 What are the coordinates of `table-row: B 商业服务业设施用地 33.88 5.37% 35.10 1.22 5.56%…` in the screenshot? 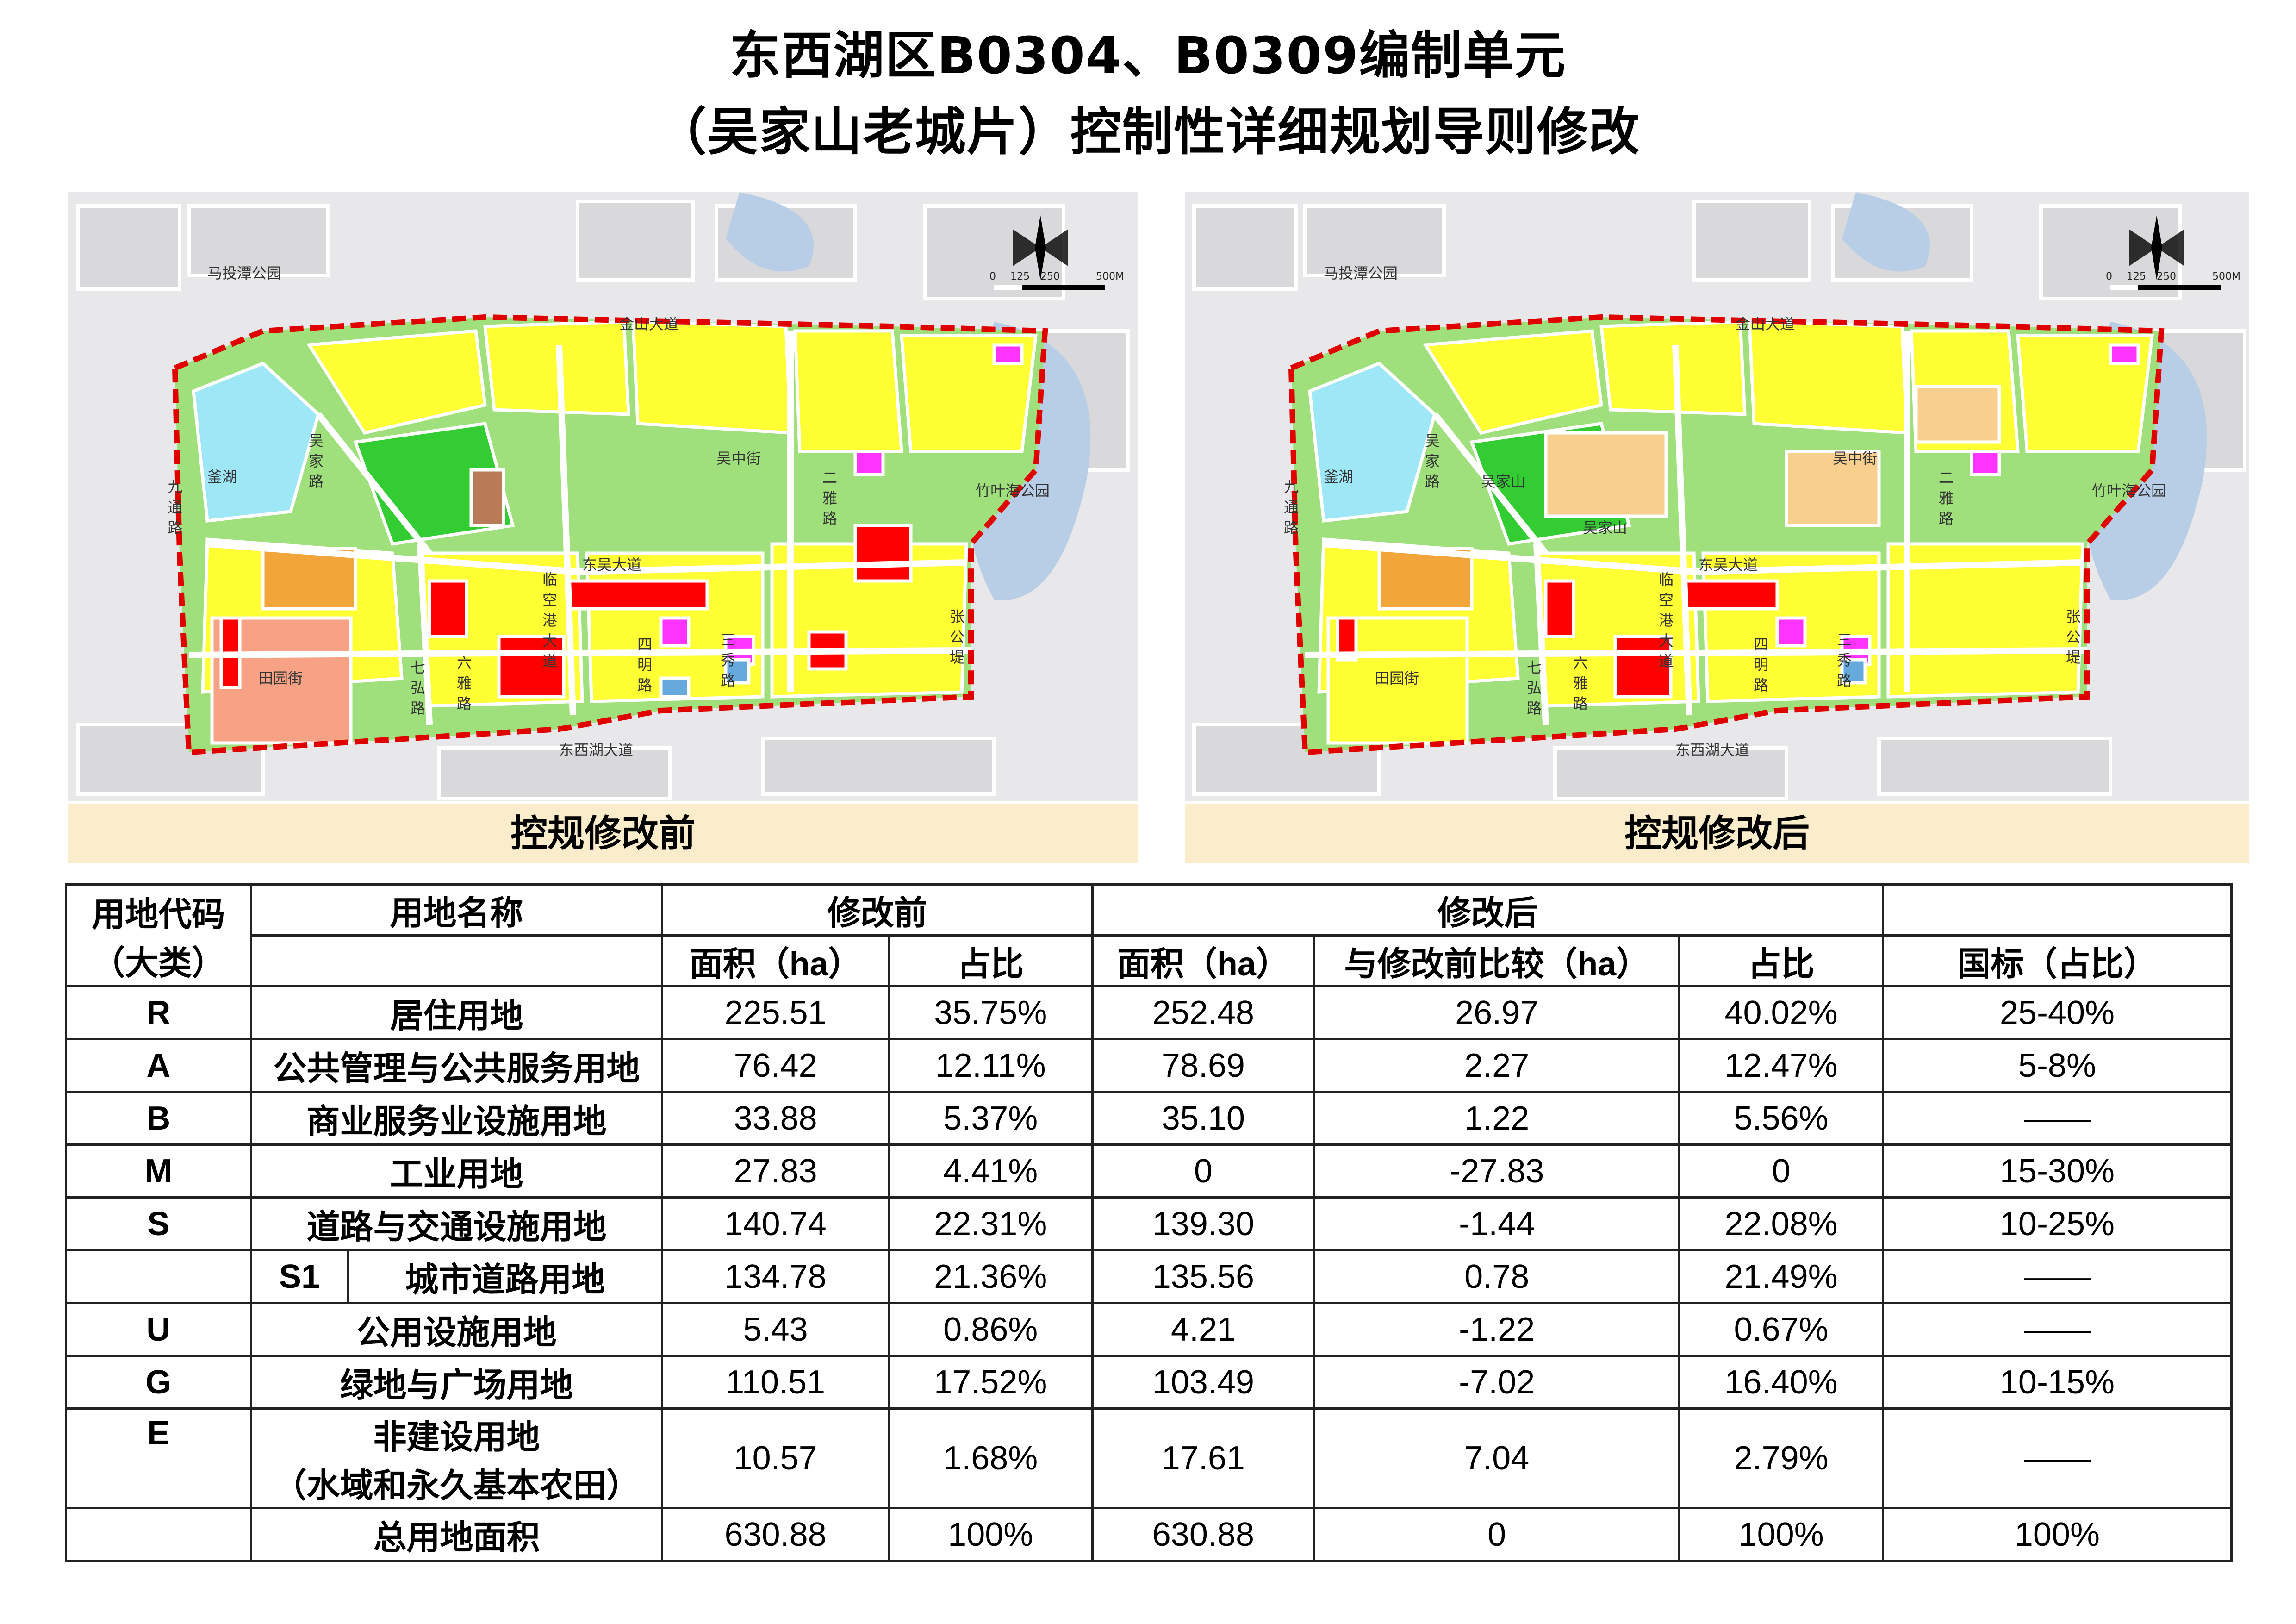 It's located at (1149, 1118).